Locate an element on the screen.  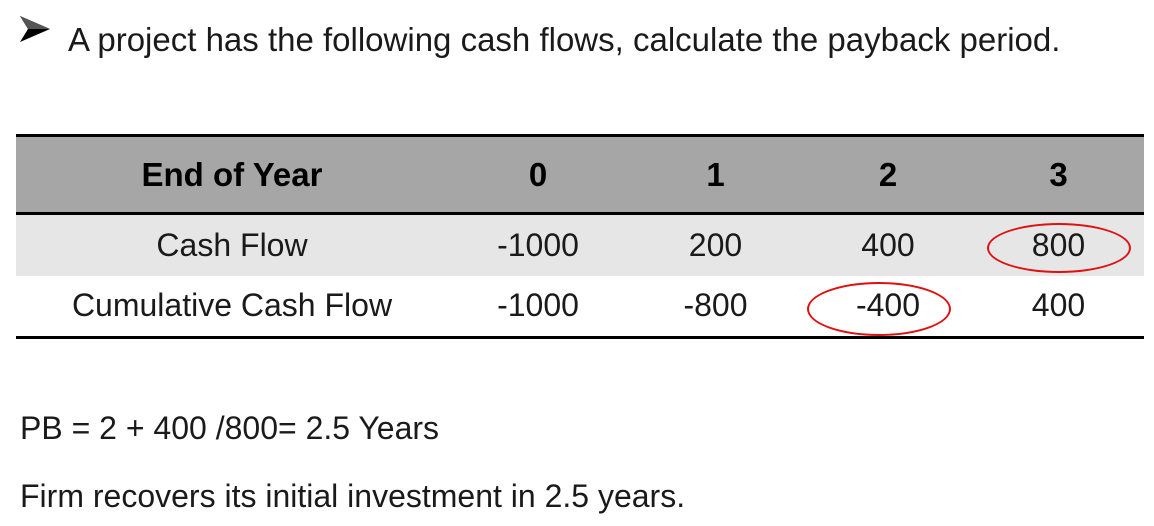
arrow-bullet-icon is located at coordinates (35, 29).